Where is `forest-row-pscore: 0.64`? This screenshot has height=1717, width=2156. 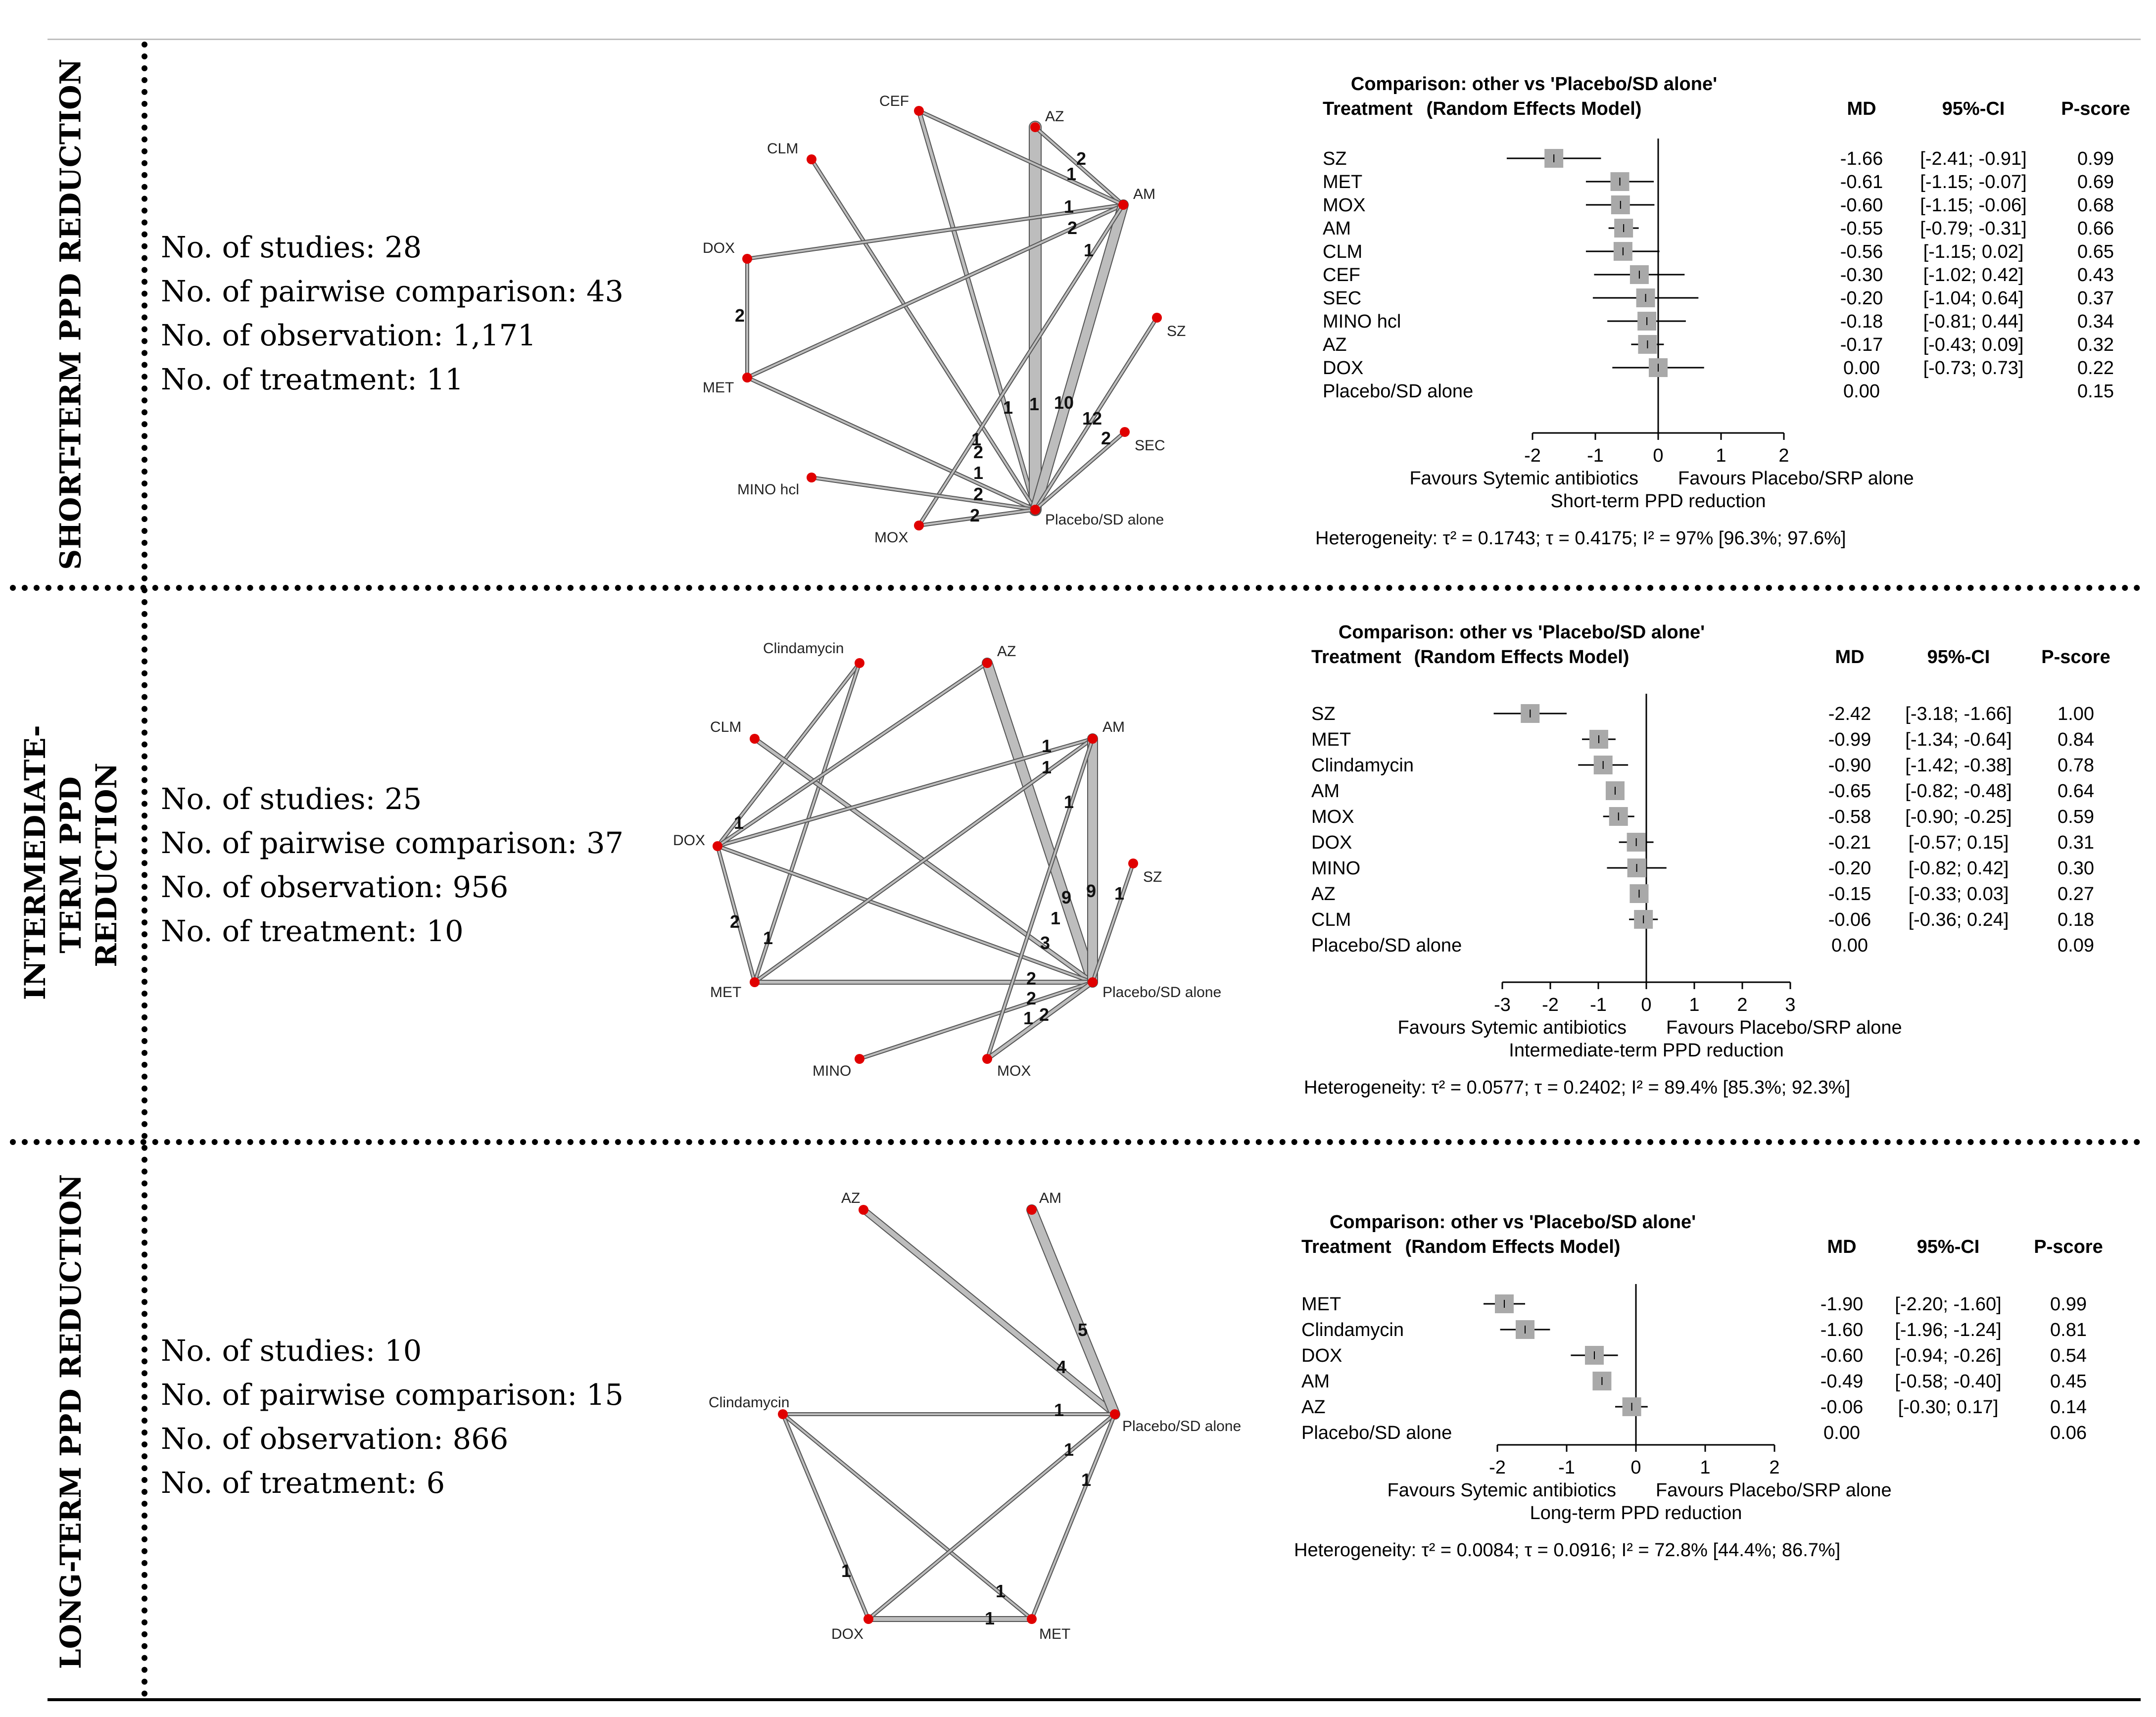
forest-row-pscore: 0.64 is located at coordinates (2076, 792).